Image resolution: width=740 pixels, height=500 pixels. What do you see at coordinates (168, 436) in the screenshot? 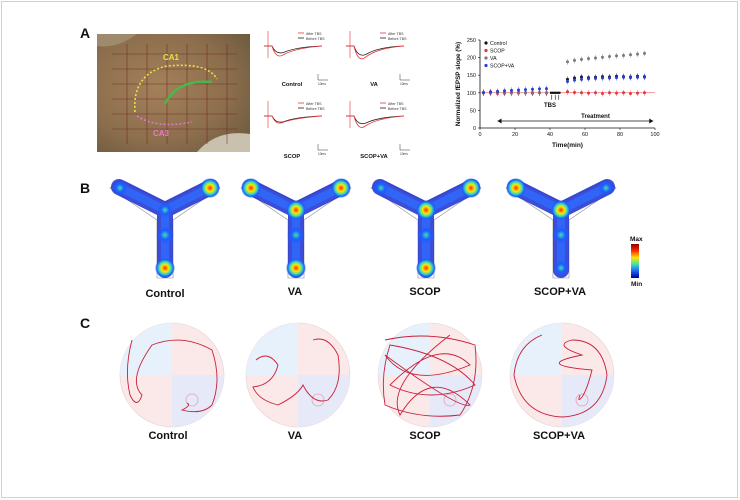
I see `watermaze-label-control: Control` at bounding box center [168, 436].